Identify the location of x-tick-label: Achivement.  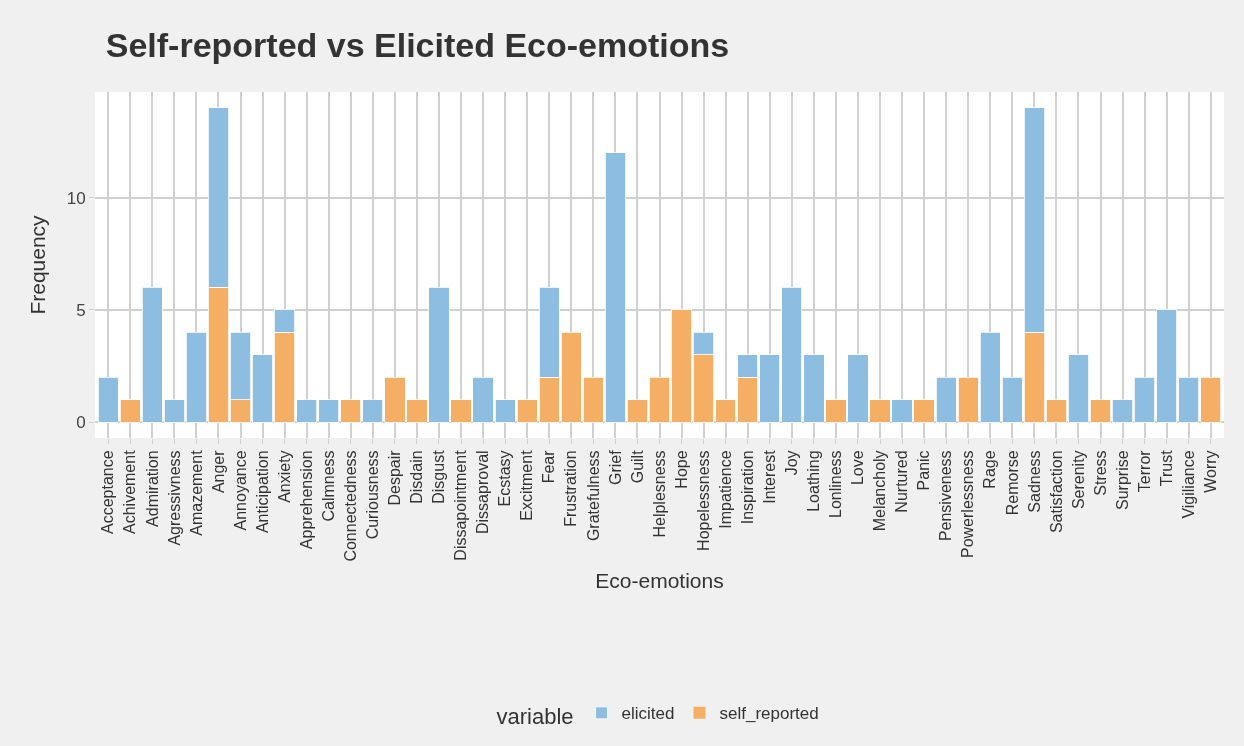
(130, 491).